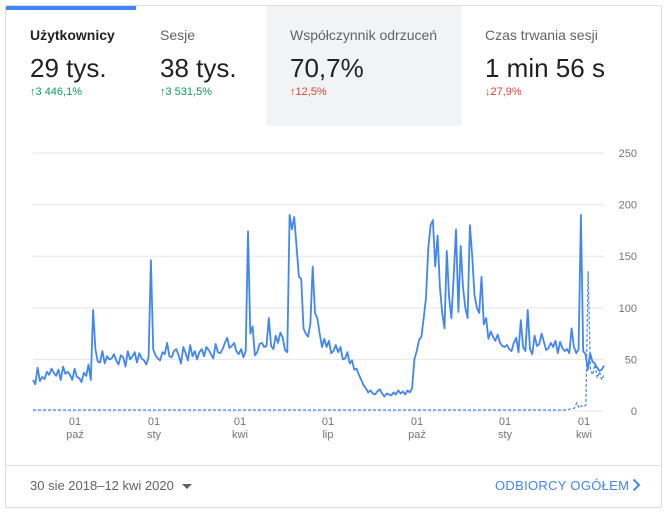 The image size is (670, 512). I want to click on tab-session-duration-change-value: 27,9%, so click(506, 92).